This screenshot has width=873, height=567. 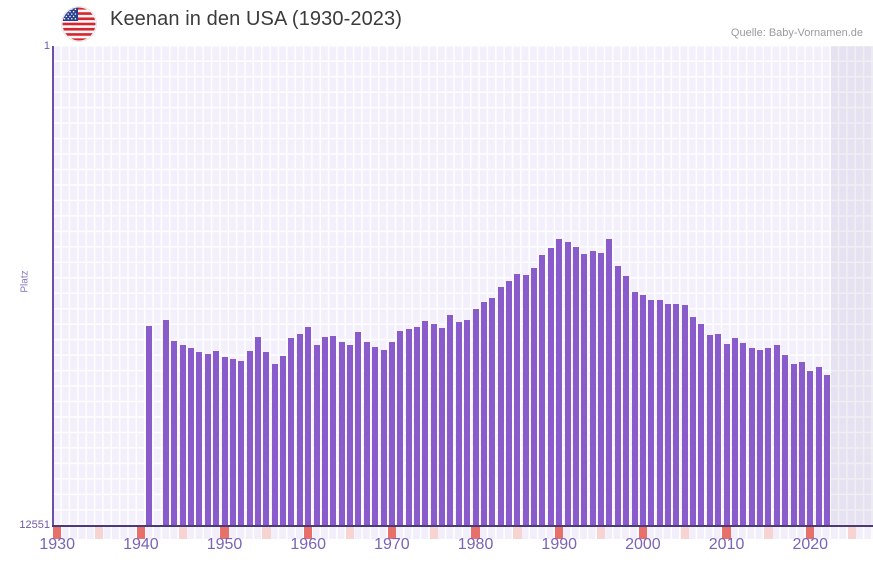 What do you see at coordinates (810, 544) in the screenshot?
I see `x-axis-tick-label-2020: 2020` at bounding box center [810, 544].